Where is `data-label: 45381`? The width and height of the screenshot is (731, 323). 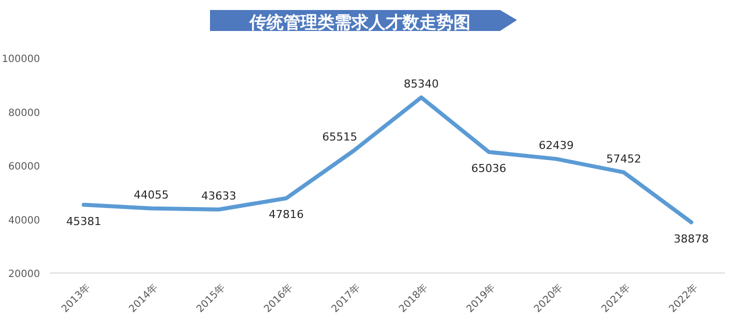
data-label: 45381 is located at coordinates (84, 221).